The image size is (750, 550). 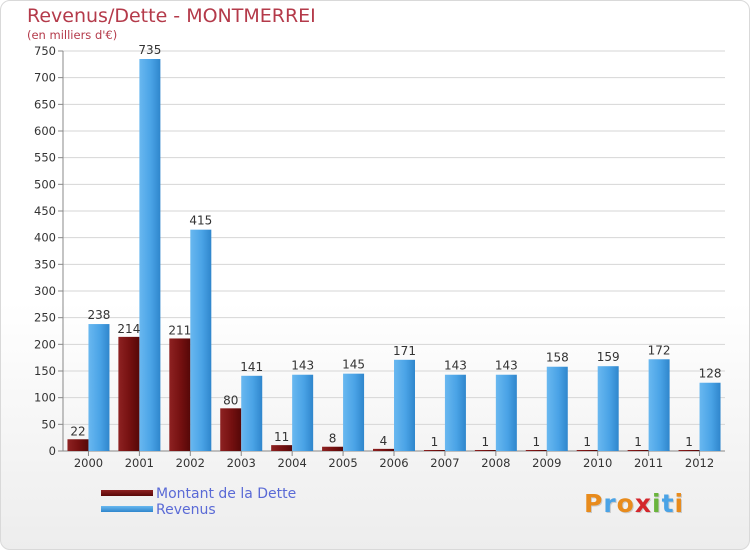 I want to click on data-label-revenus: 128, so click(x=710, y=374).